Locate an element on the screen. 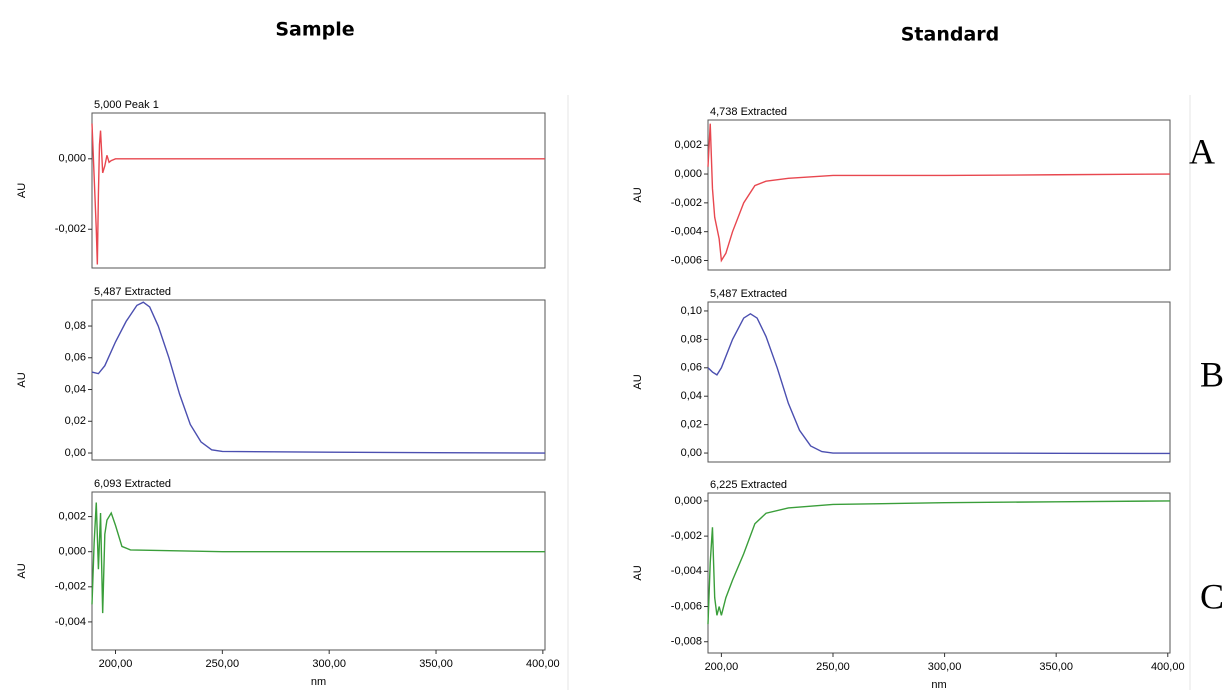 This screenshot has height=690, width=1224. heading: Sample is located at coordinates (314, 30).